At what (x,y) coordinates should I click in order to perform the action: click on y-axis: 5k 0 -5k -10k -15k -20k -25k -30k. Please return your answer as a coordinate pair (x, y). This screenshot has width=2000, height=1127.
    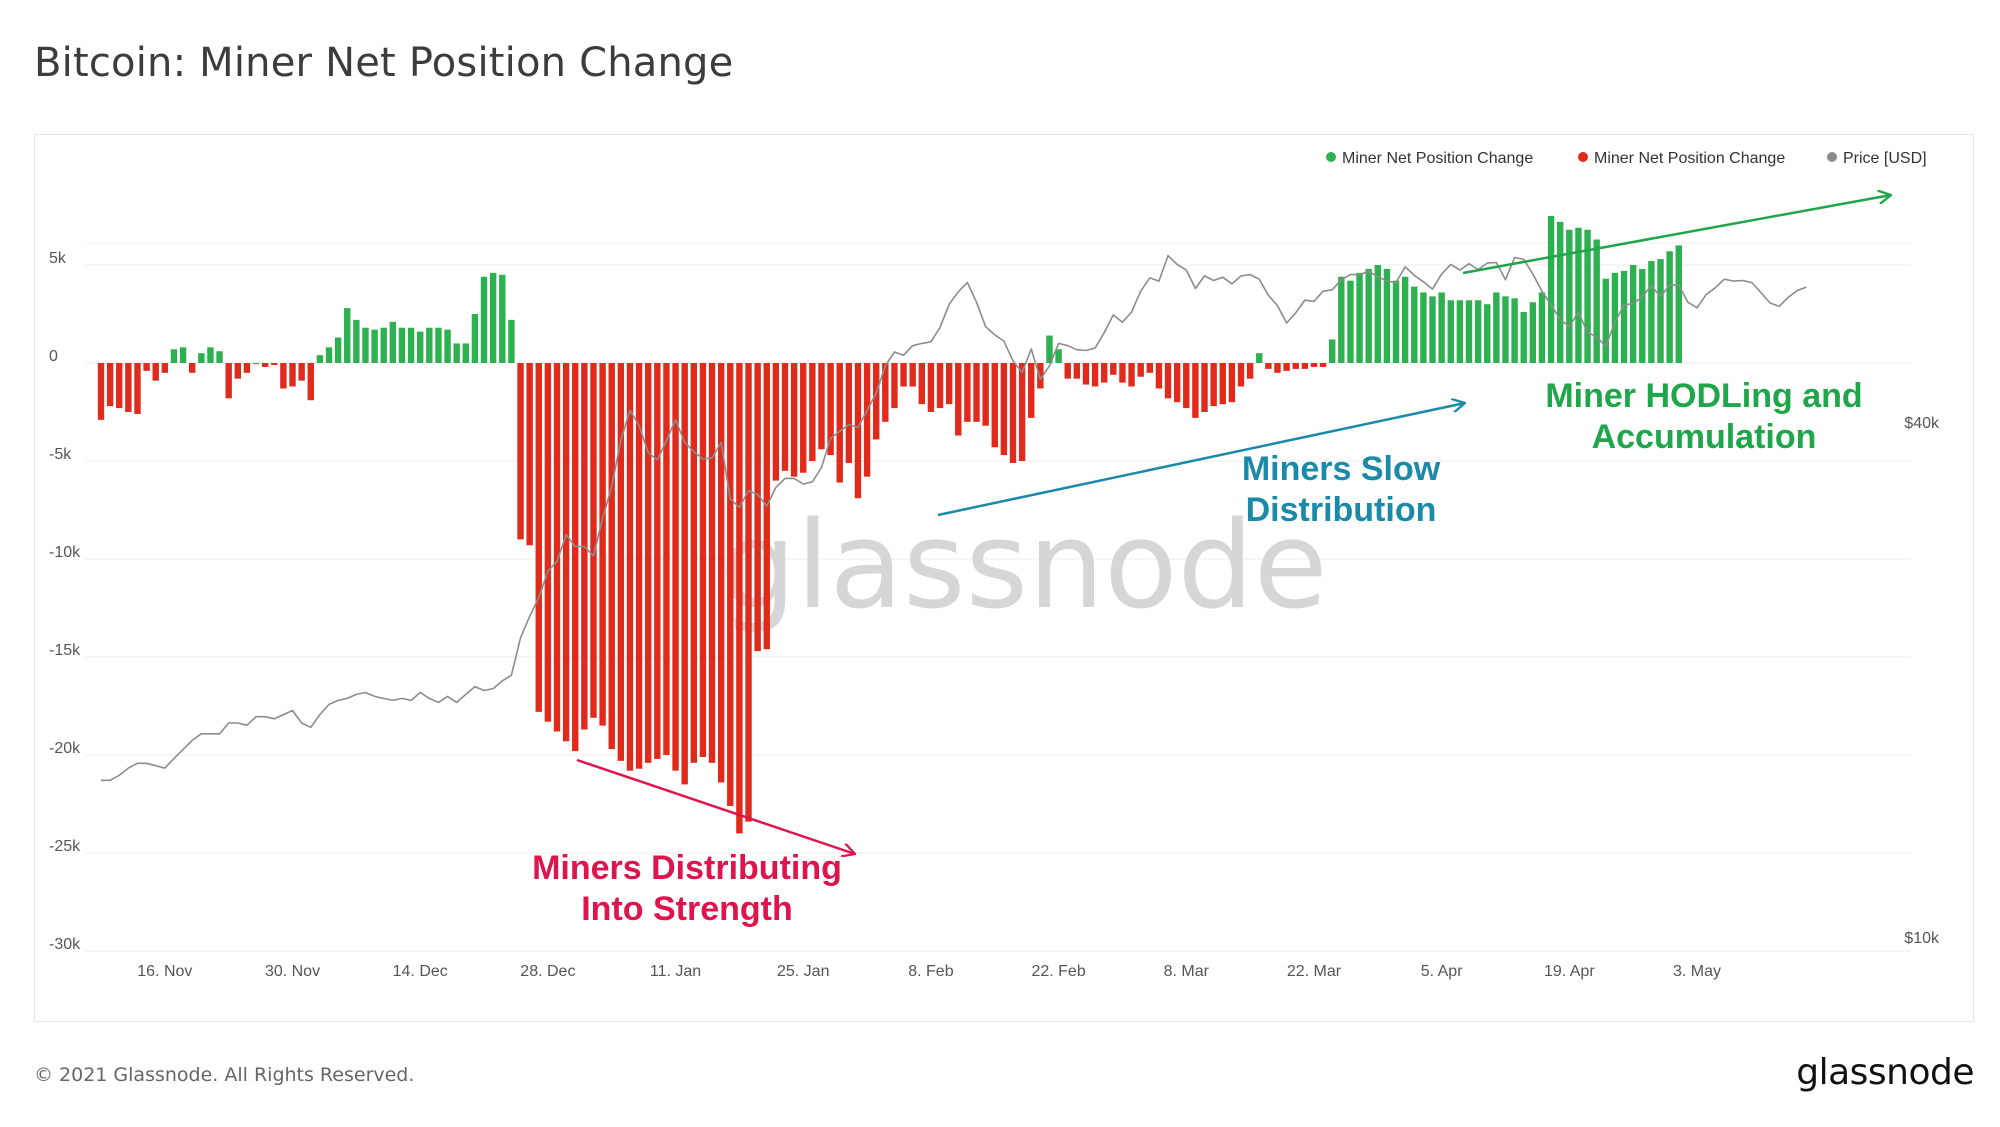
    Looking at the image, I should click on (65, 601).